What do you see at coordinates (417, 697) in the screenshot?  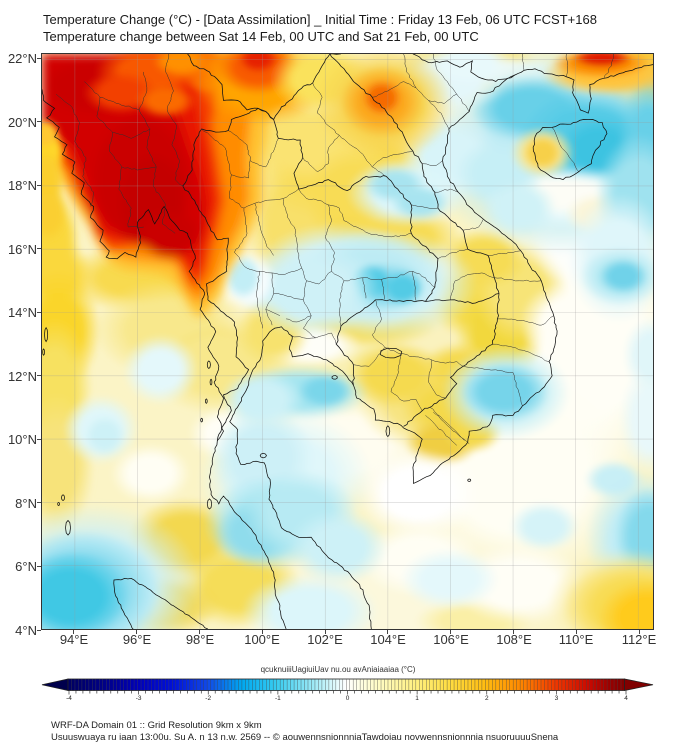 I see `svg-text: 1` at bounding box center [417, 697].